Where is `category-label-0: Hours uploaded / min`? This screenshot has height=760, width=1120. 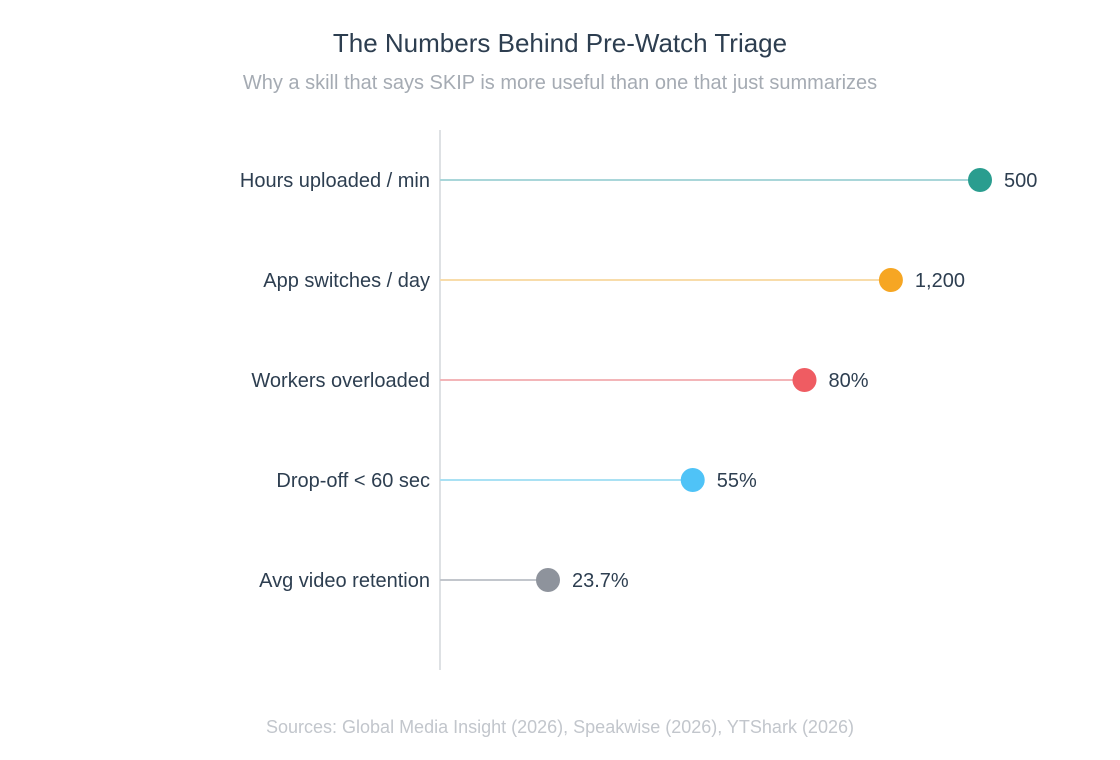 category-label-0: Hours uploaded / min is located at coordinates (335, 181).